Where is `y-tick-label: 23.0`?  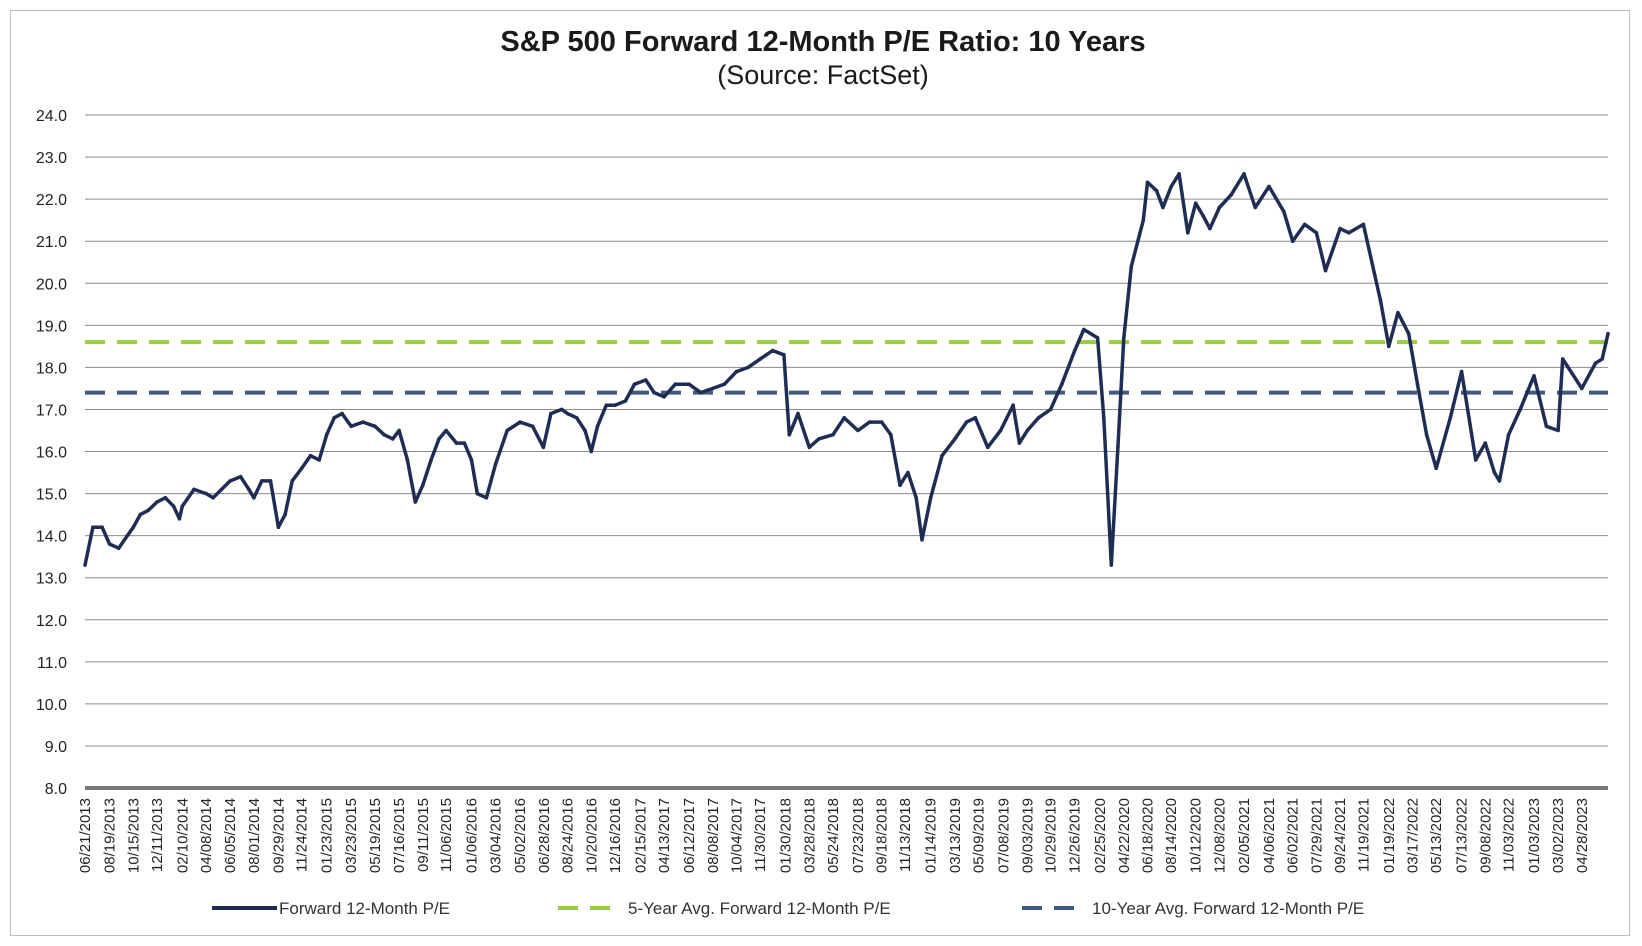
y-tick-label: 23.0 is located at coordinates (51, 158).